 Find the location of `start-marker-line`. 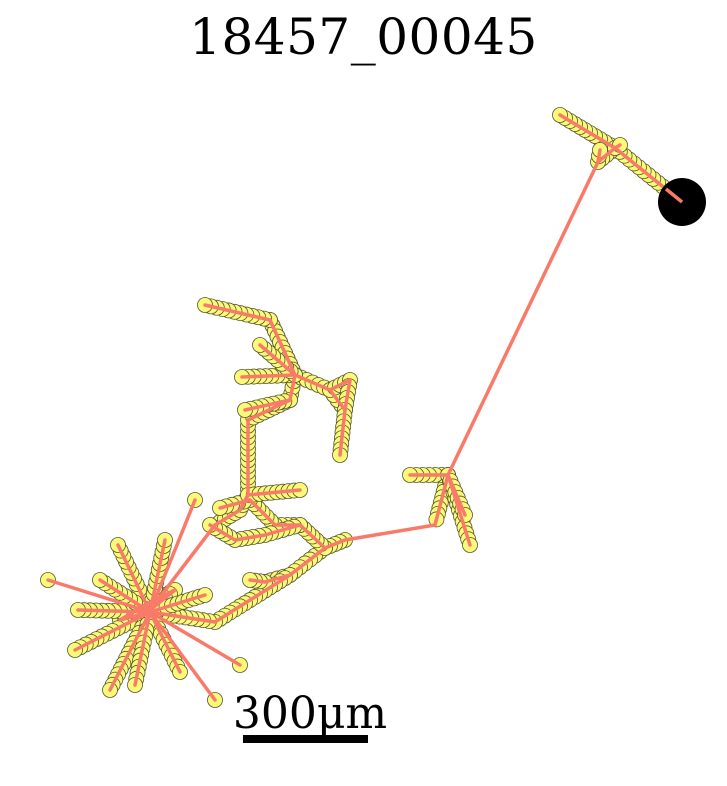

start-marker-line is located at coordinates (674, 195).